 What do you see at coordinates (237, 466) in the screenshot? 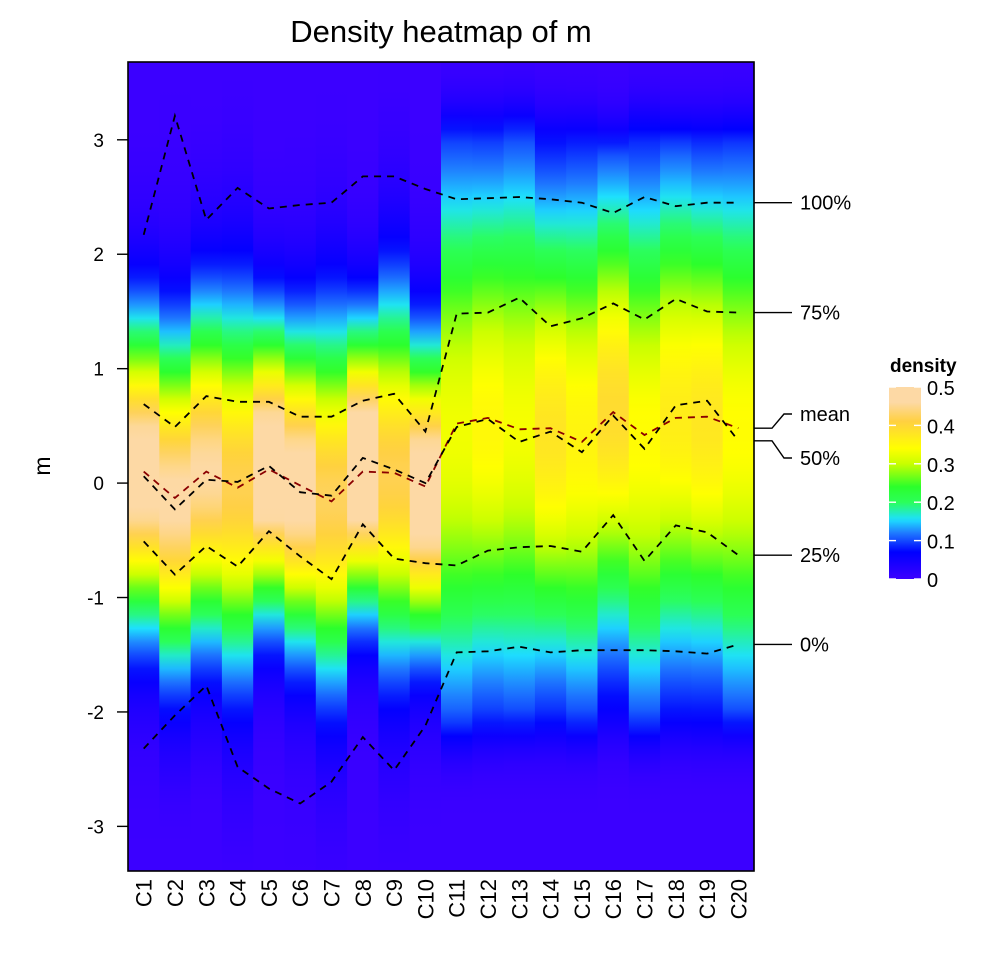
I see `heatmap-column-C4` at bounding box center [237, 466].